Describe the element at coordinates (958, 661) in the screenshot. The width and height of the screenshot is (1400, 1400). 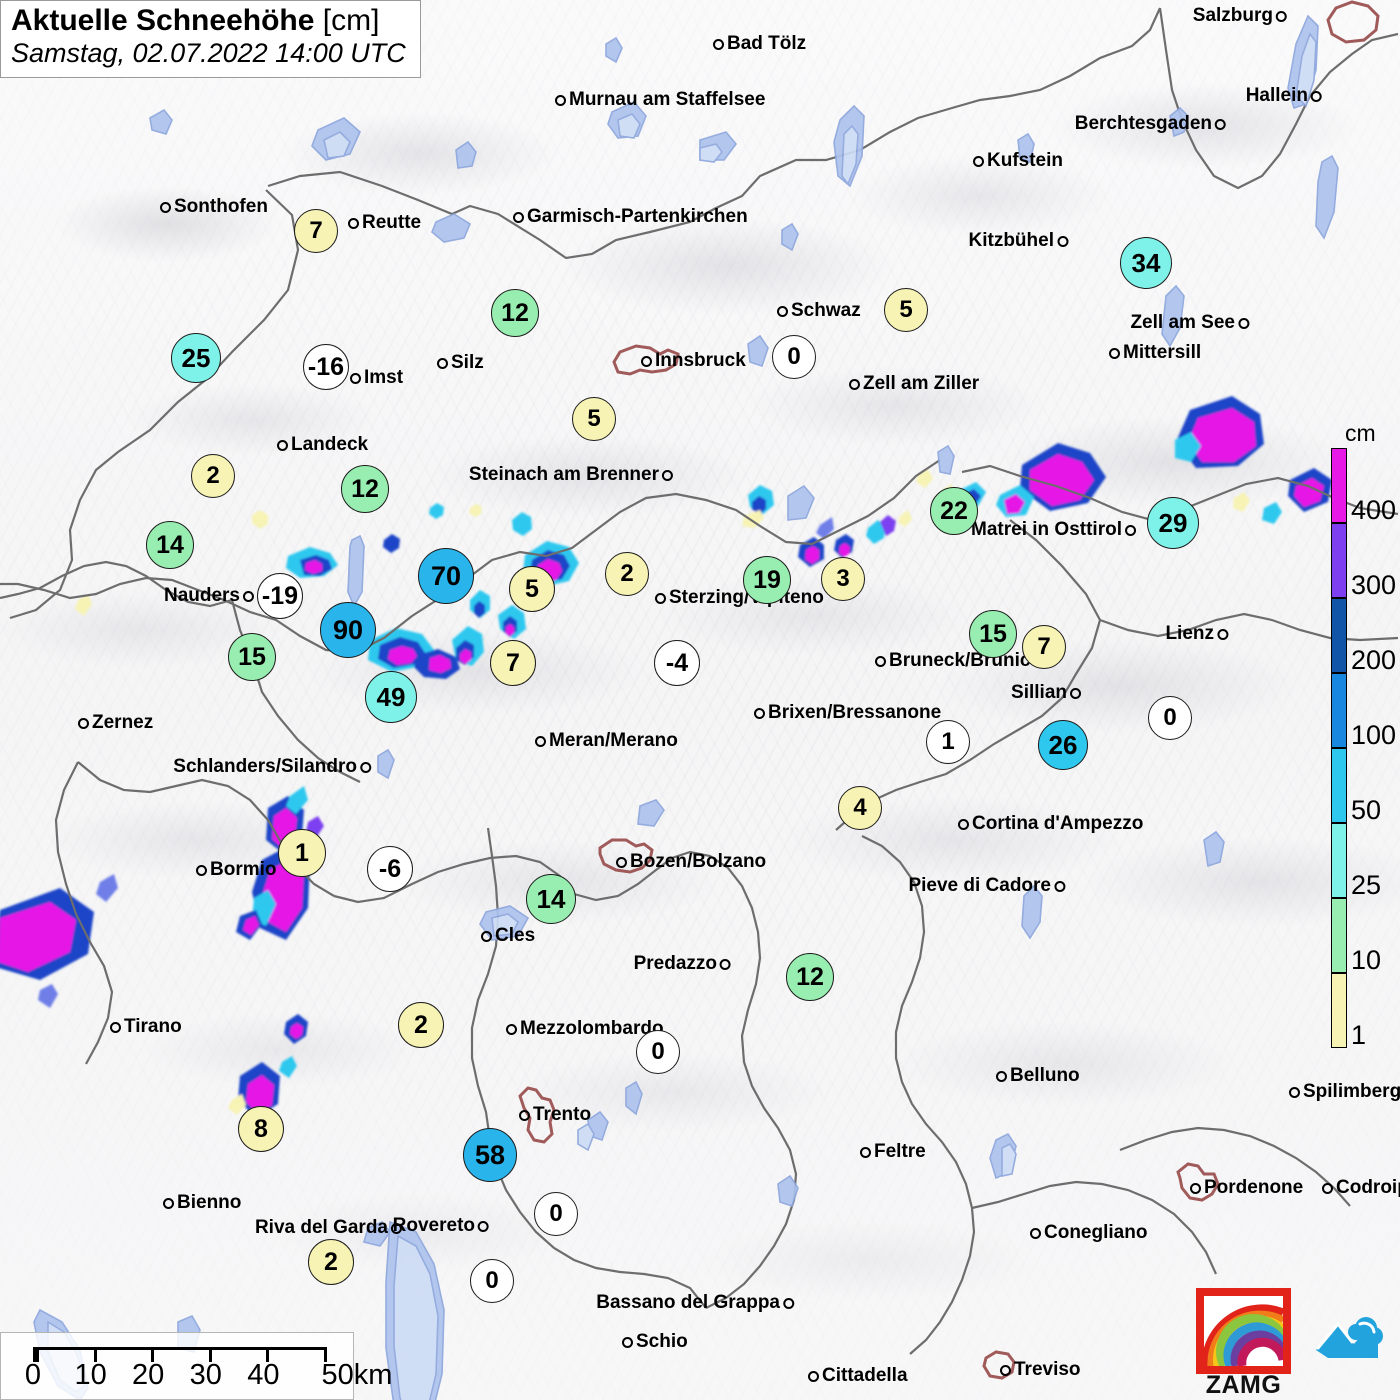
I see `city-label: Bruneck/Brunico` at that location.